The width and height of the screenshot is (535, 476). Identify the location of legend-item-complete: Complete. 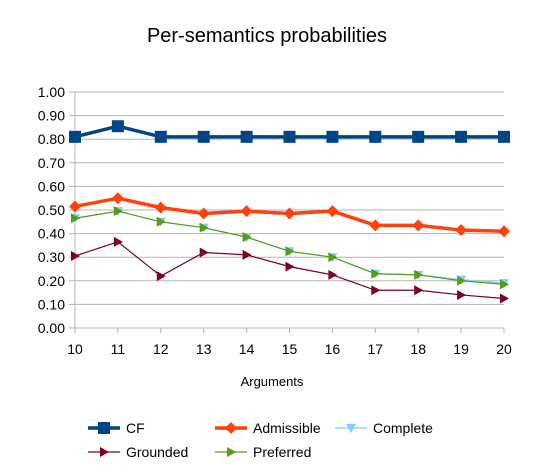
(384, 428).